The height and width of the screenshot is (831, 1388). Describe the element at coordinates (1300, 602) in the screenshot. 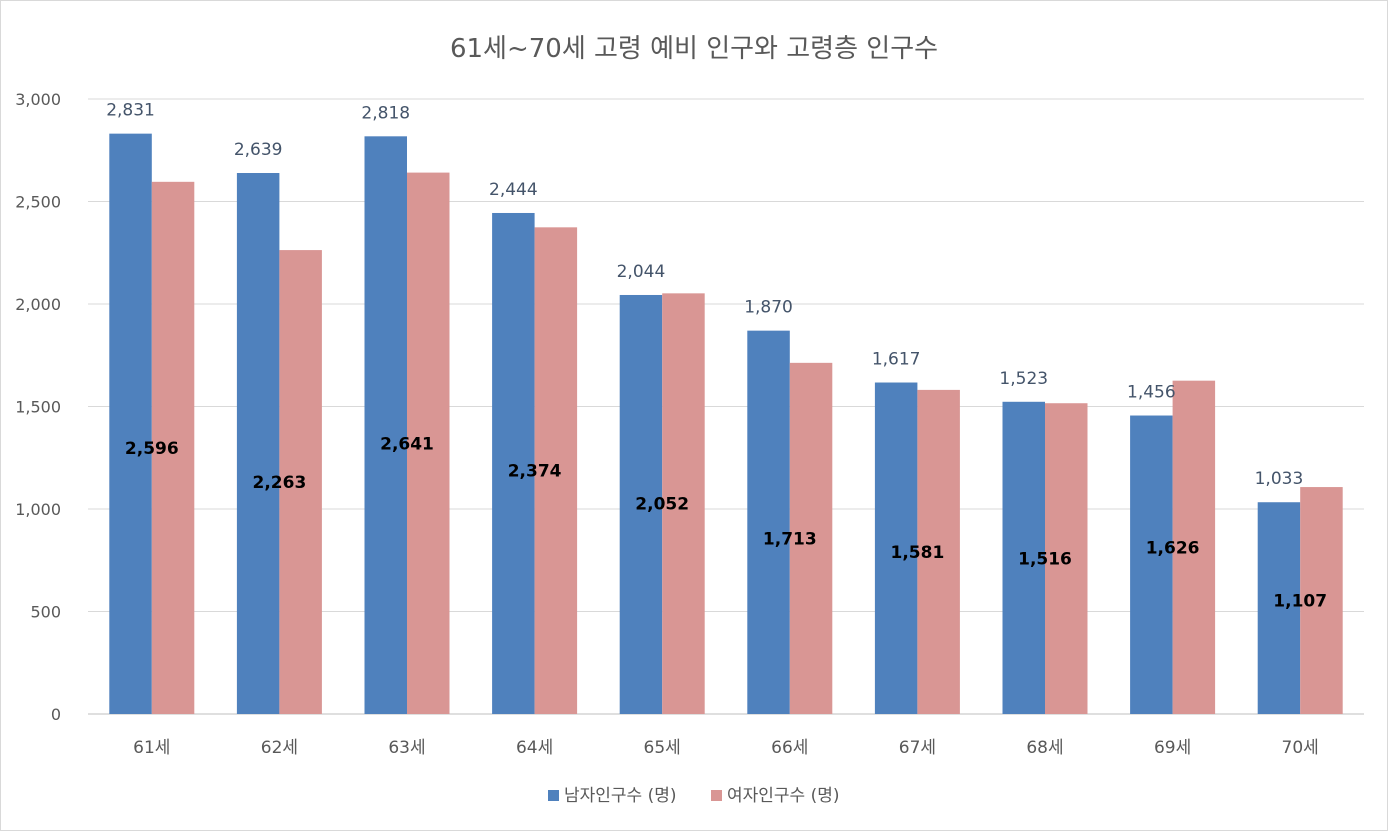

I see `data-label-female: 1,107` at that location.